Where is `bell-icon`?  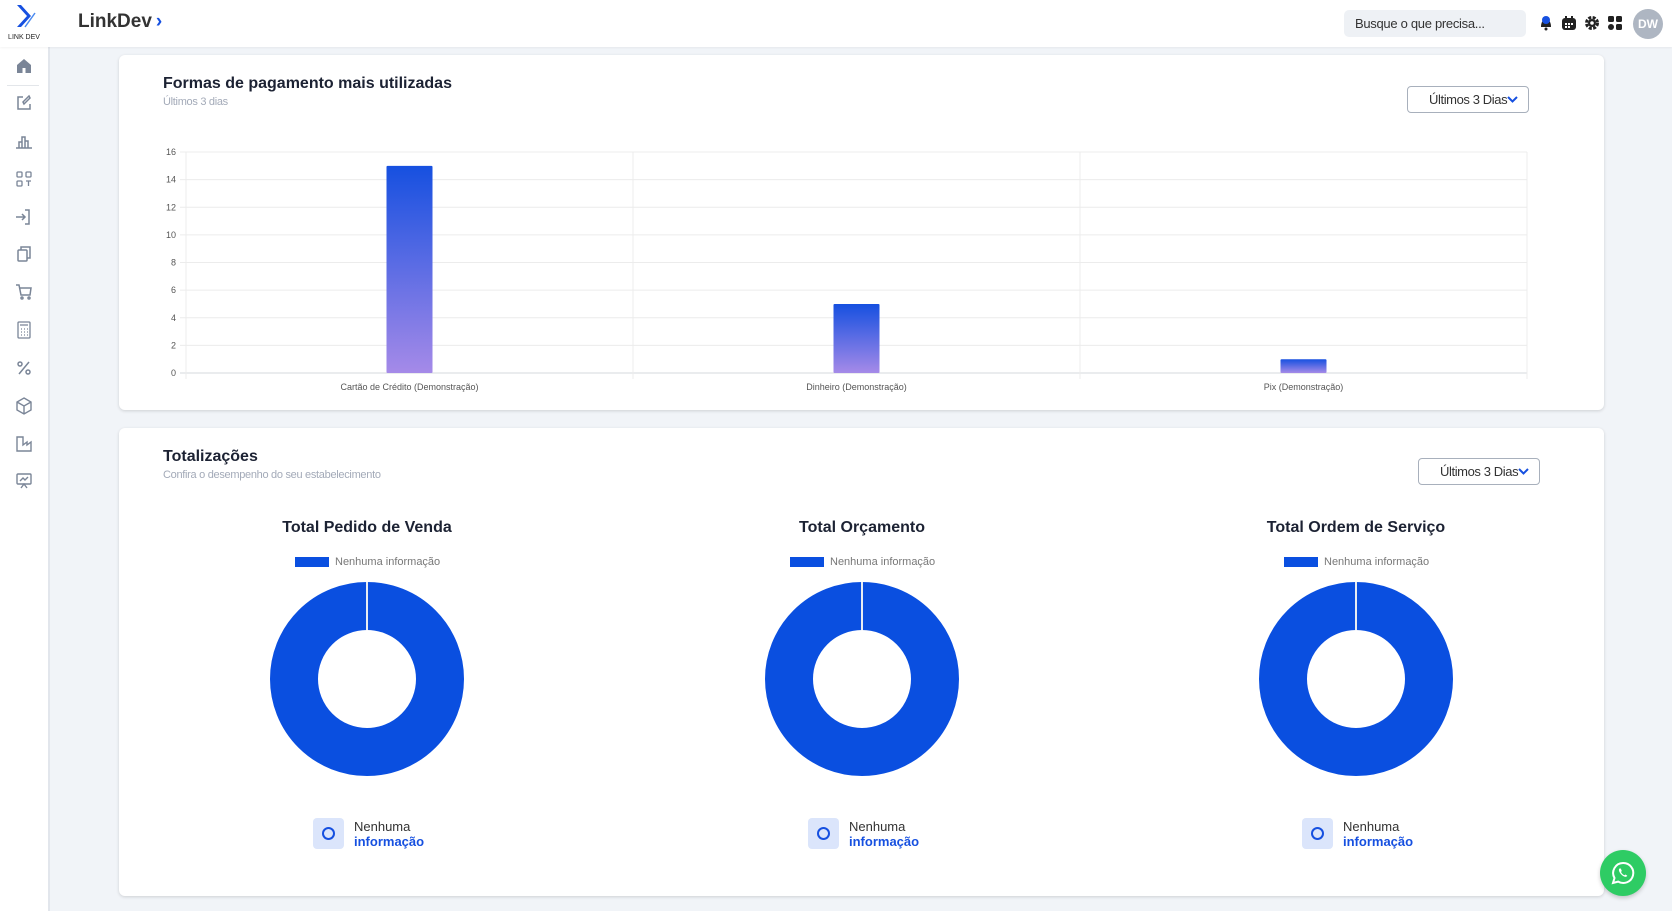 bell-icon is located at coordinates (1546, 23).